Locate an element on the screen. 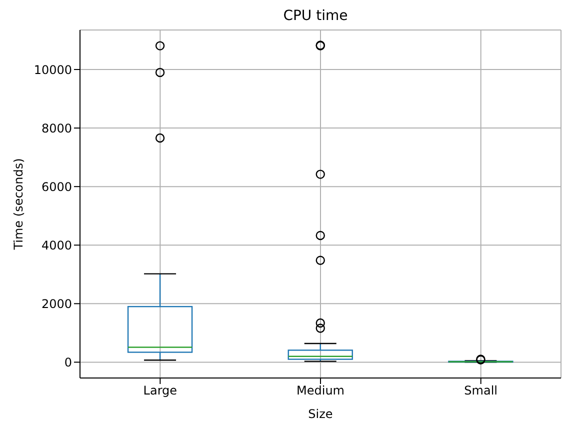  chart-title: CPU time is located at coordinates (315, 17).